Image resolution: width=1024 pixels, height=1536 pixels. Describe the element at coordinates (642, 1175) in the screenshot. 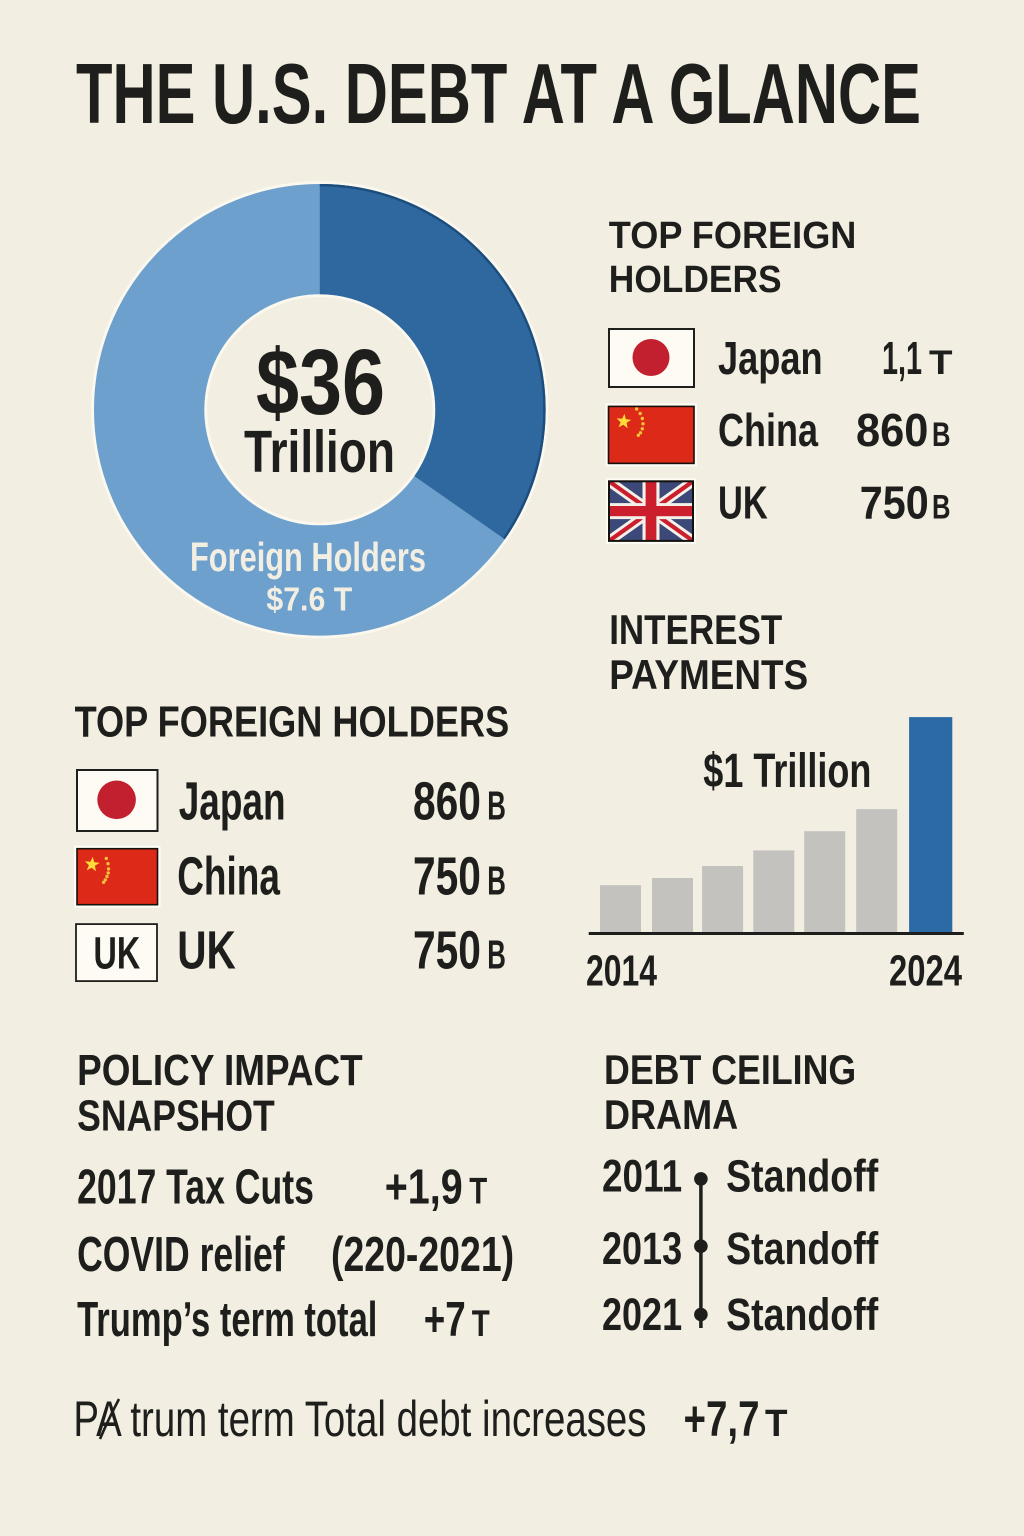

I see `svg-text: 2011` at that location.